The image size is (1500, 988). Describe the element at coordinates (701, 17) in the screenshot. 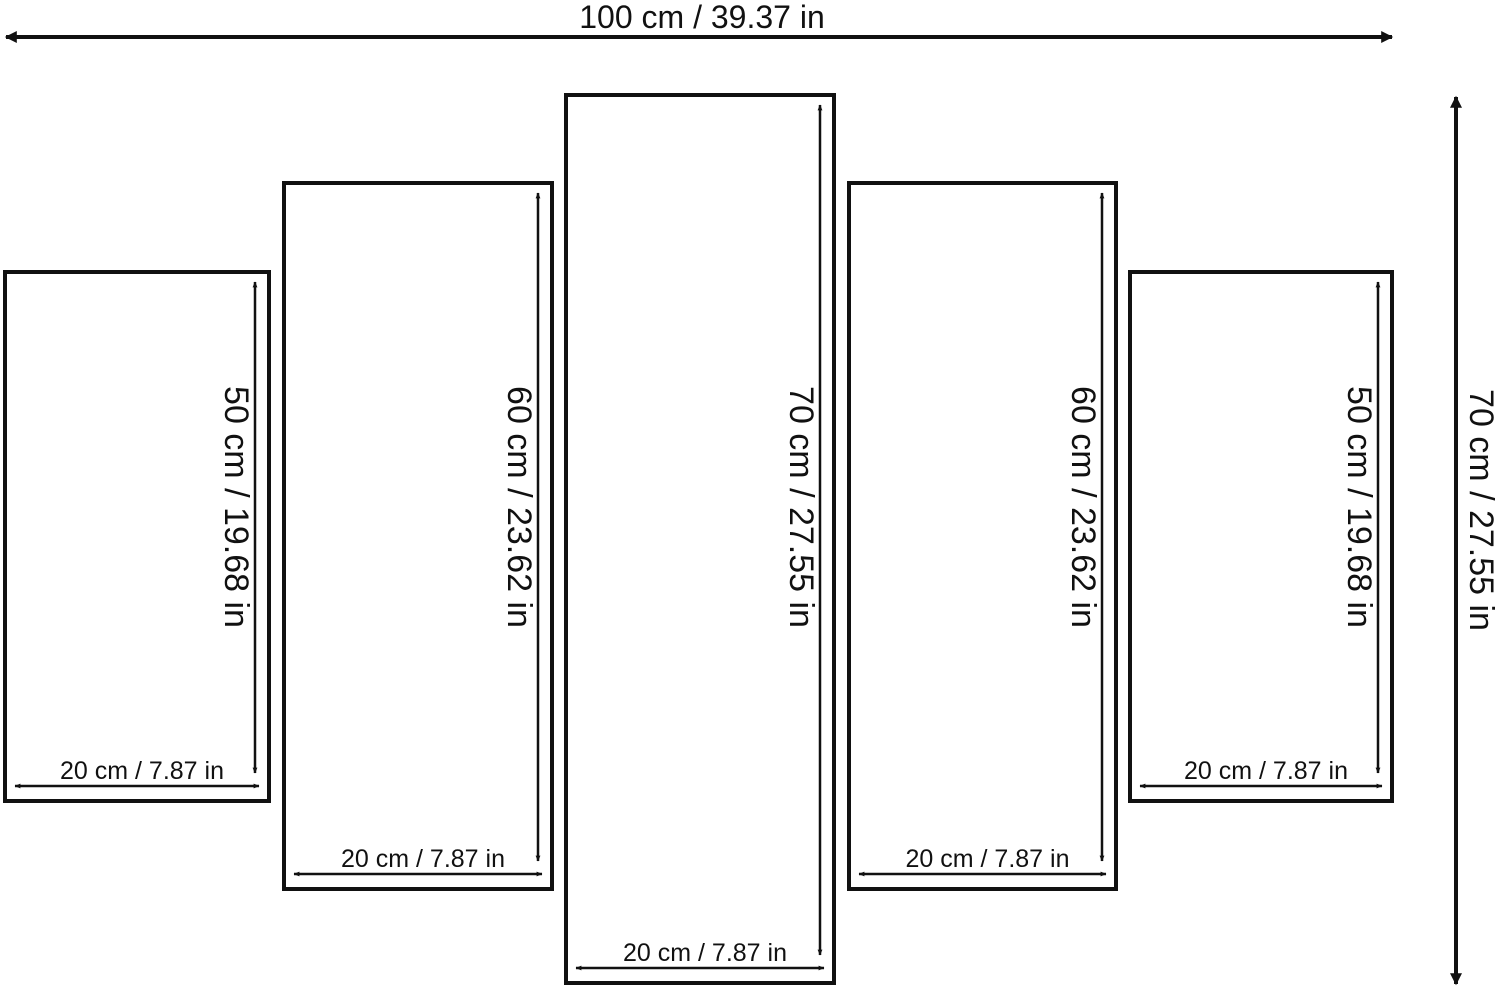

I see `total-width-label: 100 cm / 39.37 in` at that location.